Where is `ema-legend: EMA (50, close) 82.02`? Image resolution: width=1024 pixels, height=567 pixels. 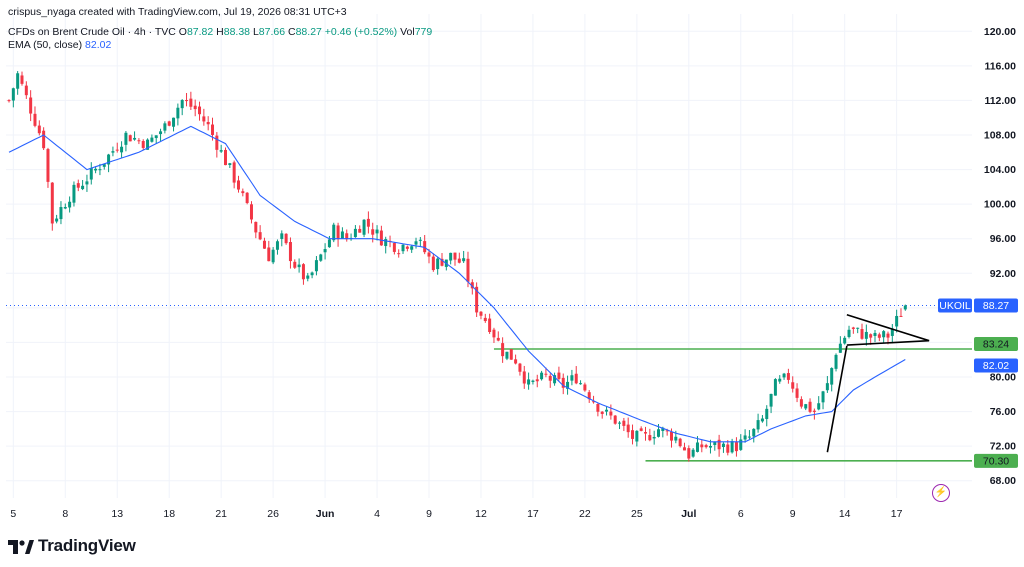
ema-legend: EMA (50, close) 82.02 is located at coordinates (59, 45).